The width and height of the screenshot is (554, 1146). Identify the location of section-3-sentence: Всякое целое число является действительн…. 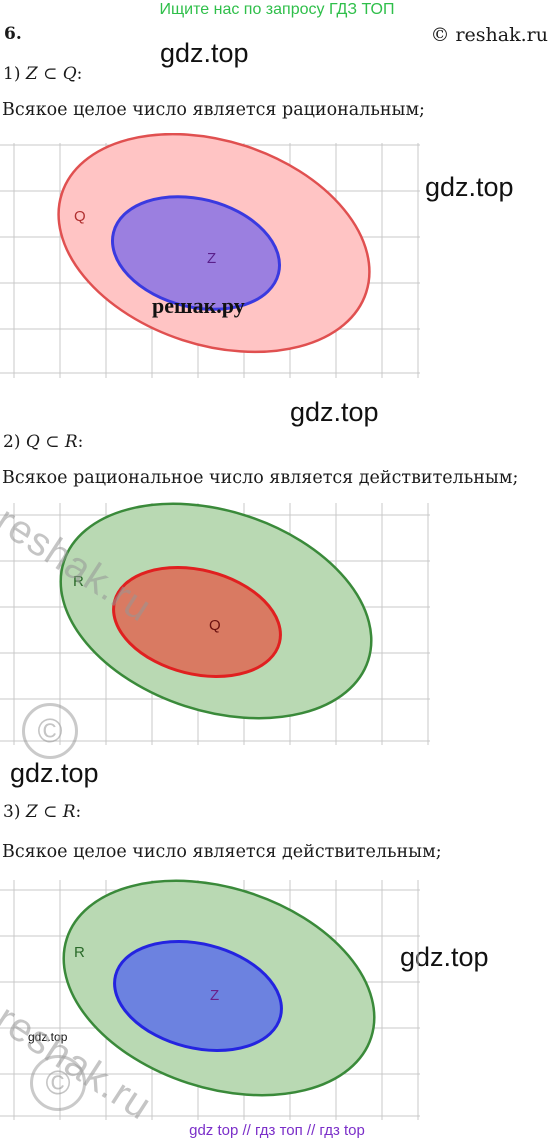
(222, 852).